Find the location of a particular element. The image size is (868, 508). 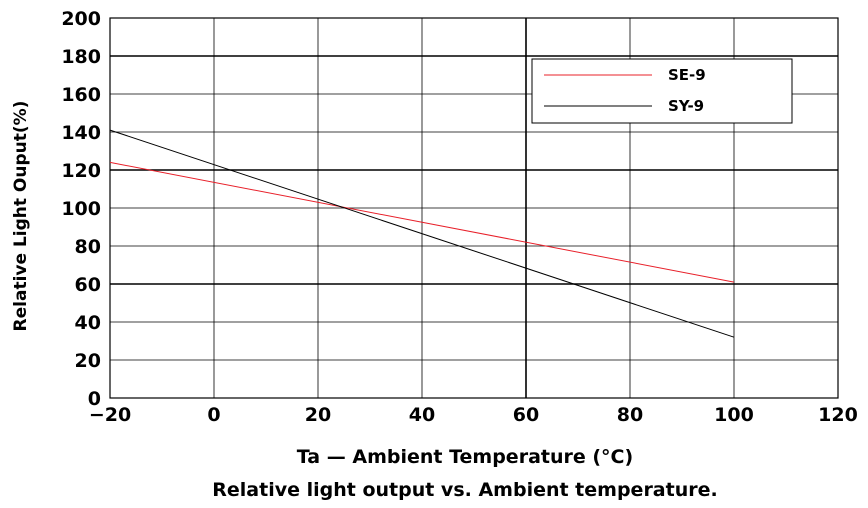

y-axis-label: Relative Light Ouput(%) is located at coordinates (21, 216).